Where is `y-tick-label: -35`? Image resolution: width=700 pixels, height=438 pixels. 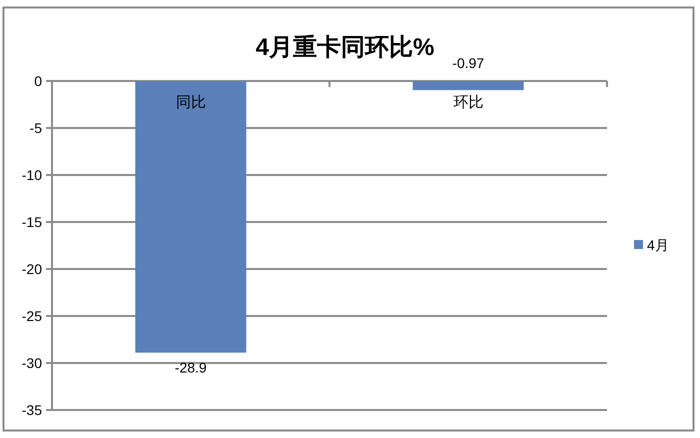 y-tick-label: -35 is located at coordinates (32, 410).